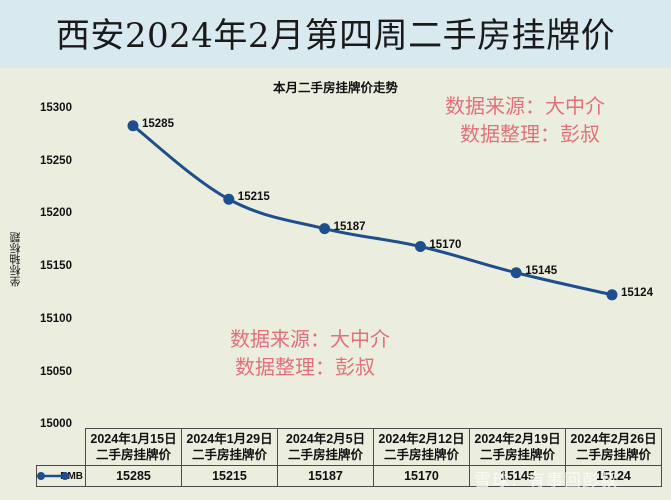  Describe the element at coordinates (613, 447) in the screenshot. I see `table-header: 2024年2月26日 二手房挂牌价` at that location.